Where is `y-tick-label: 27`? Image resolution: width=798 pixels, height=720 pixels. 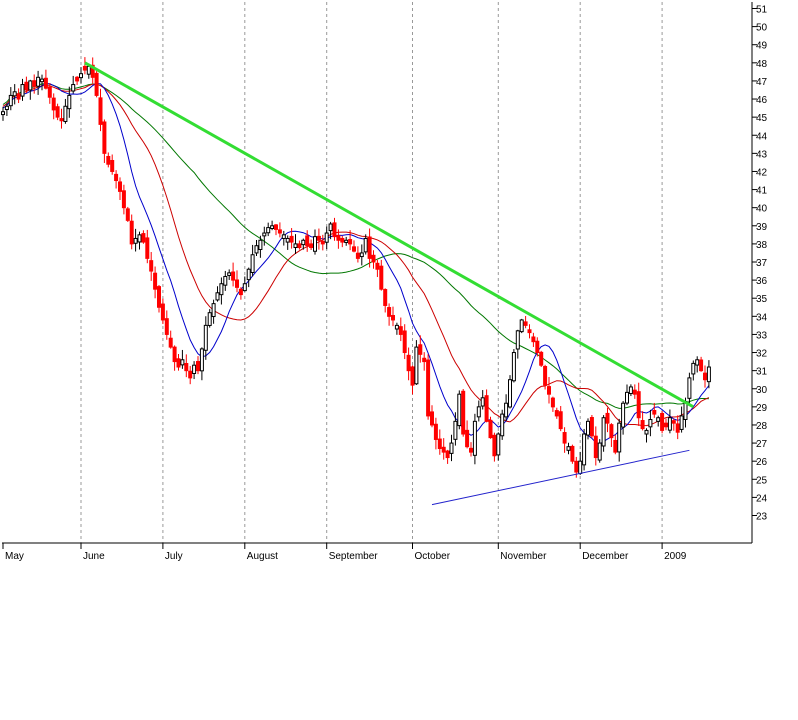 y-tick-label: 27 is located at coordinates (762, 444).